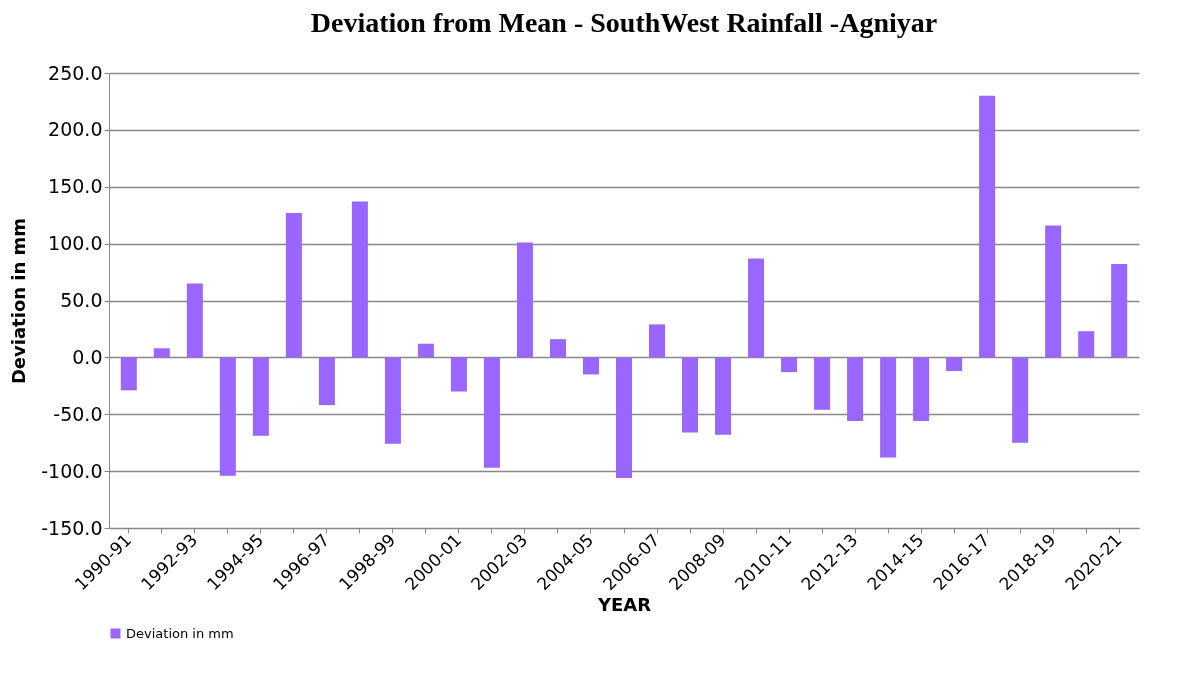  What do you see at coordinates (78, 413) in the screenshot?
I see `y-tick-label: -50.0` at bounding box center [78, 413].